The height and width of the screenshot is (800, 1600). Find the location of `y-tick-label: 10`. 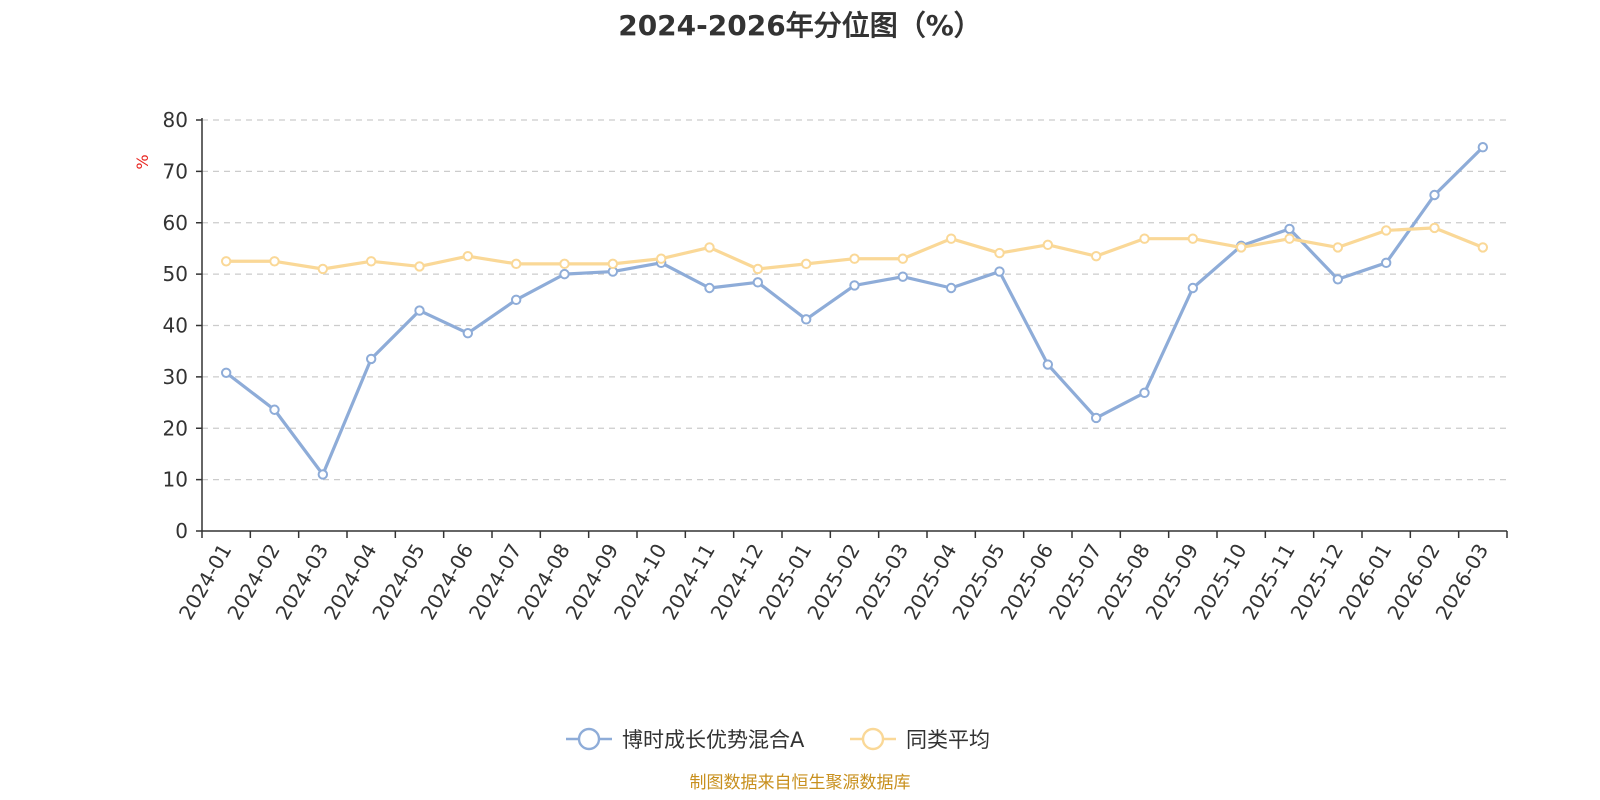

y-tick-label: 10 is located at coordinates (175, 480).